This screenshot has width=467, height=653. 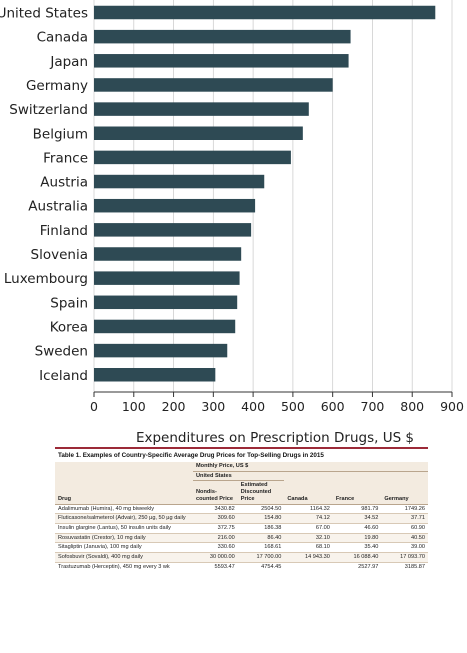 What do you see at coordinates (239, 476) in the screenshot?
I see `united-states-header: United States` at bounding box center [239, 476].